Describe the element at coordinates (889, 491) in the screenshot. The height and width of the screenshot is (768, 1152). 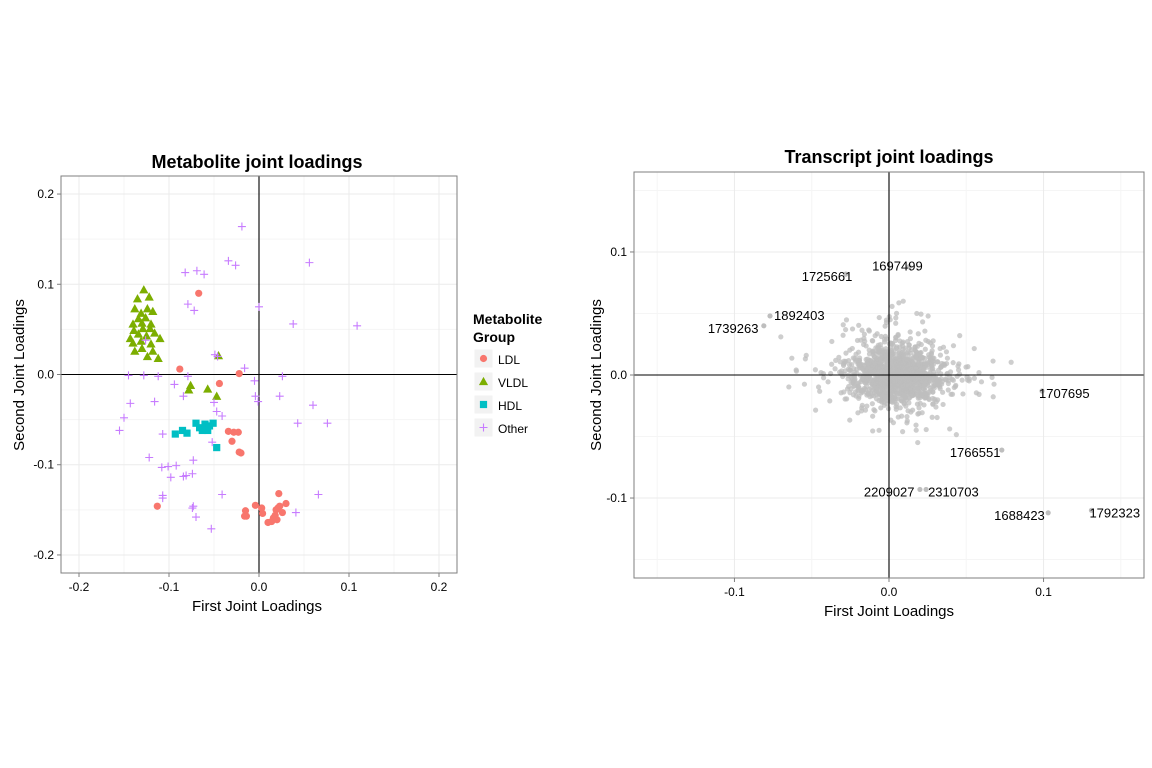
I see `transcript-point-label: 2209027` at that location.